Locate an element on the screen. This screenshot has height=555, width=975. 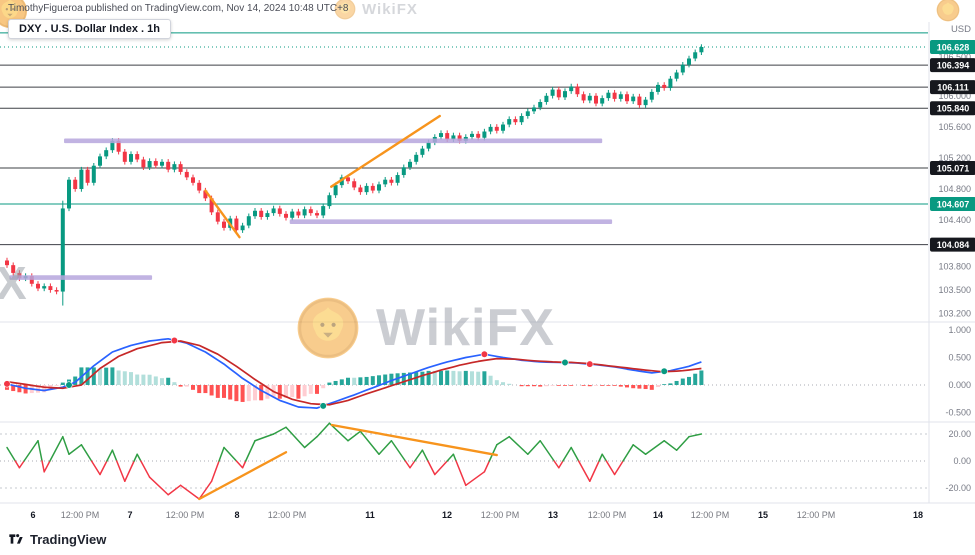
tradingview-label: TradingView is located at coordinates (68, 539).